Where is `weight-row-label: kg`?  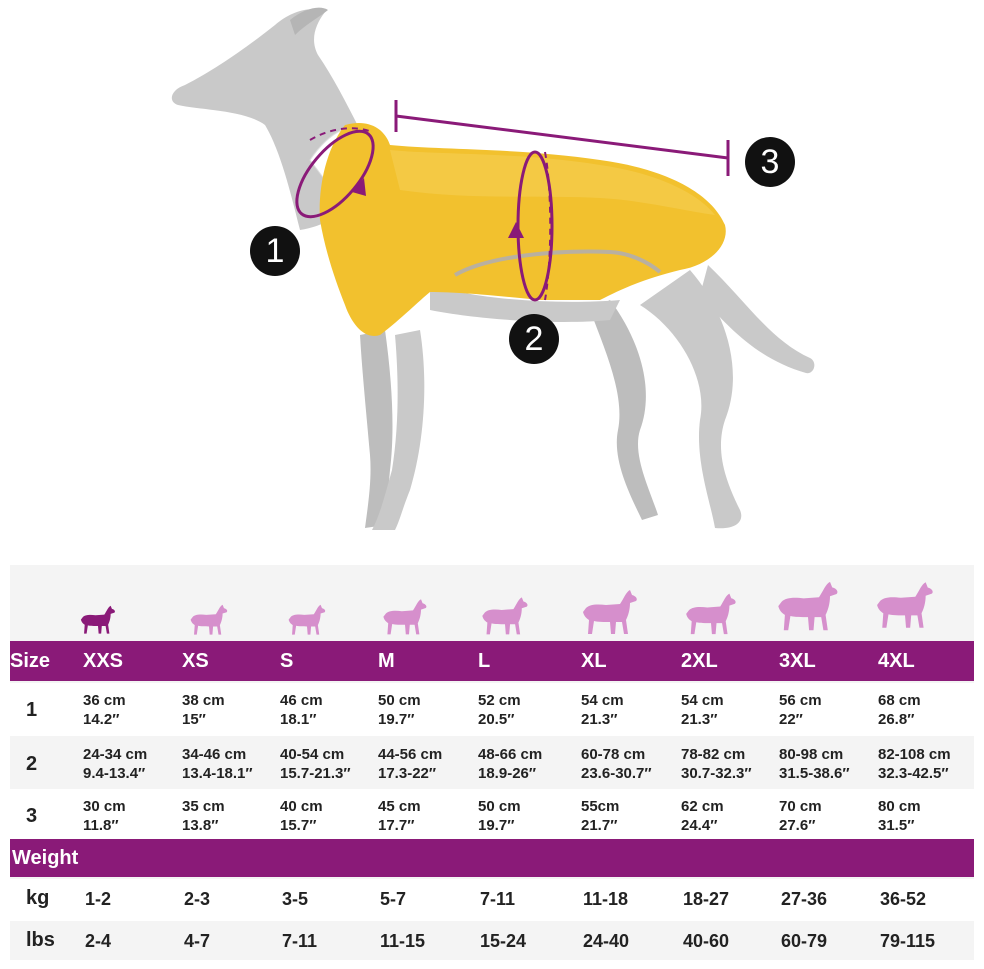
weight-row-label: kg is located at coordinates (38, 898).